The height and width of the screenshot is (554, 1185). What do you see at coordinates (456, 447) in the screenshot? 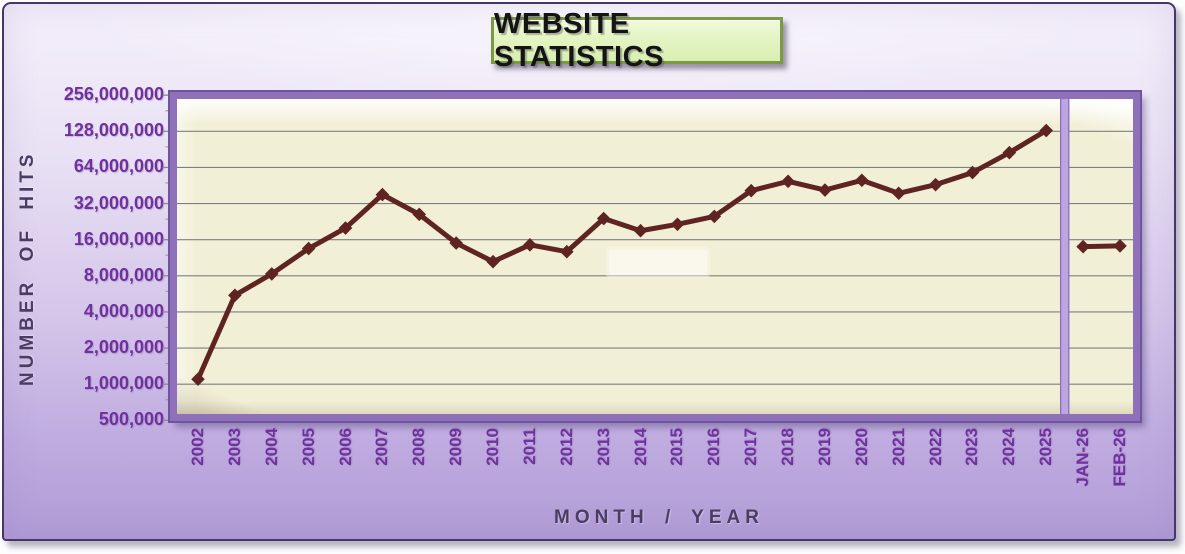
I see `x-tick-label: 2009` at bounding box center [456, 447].